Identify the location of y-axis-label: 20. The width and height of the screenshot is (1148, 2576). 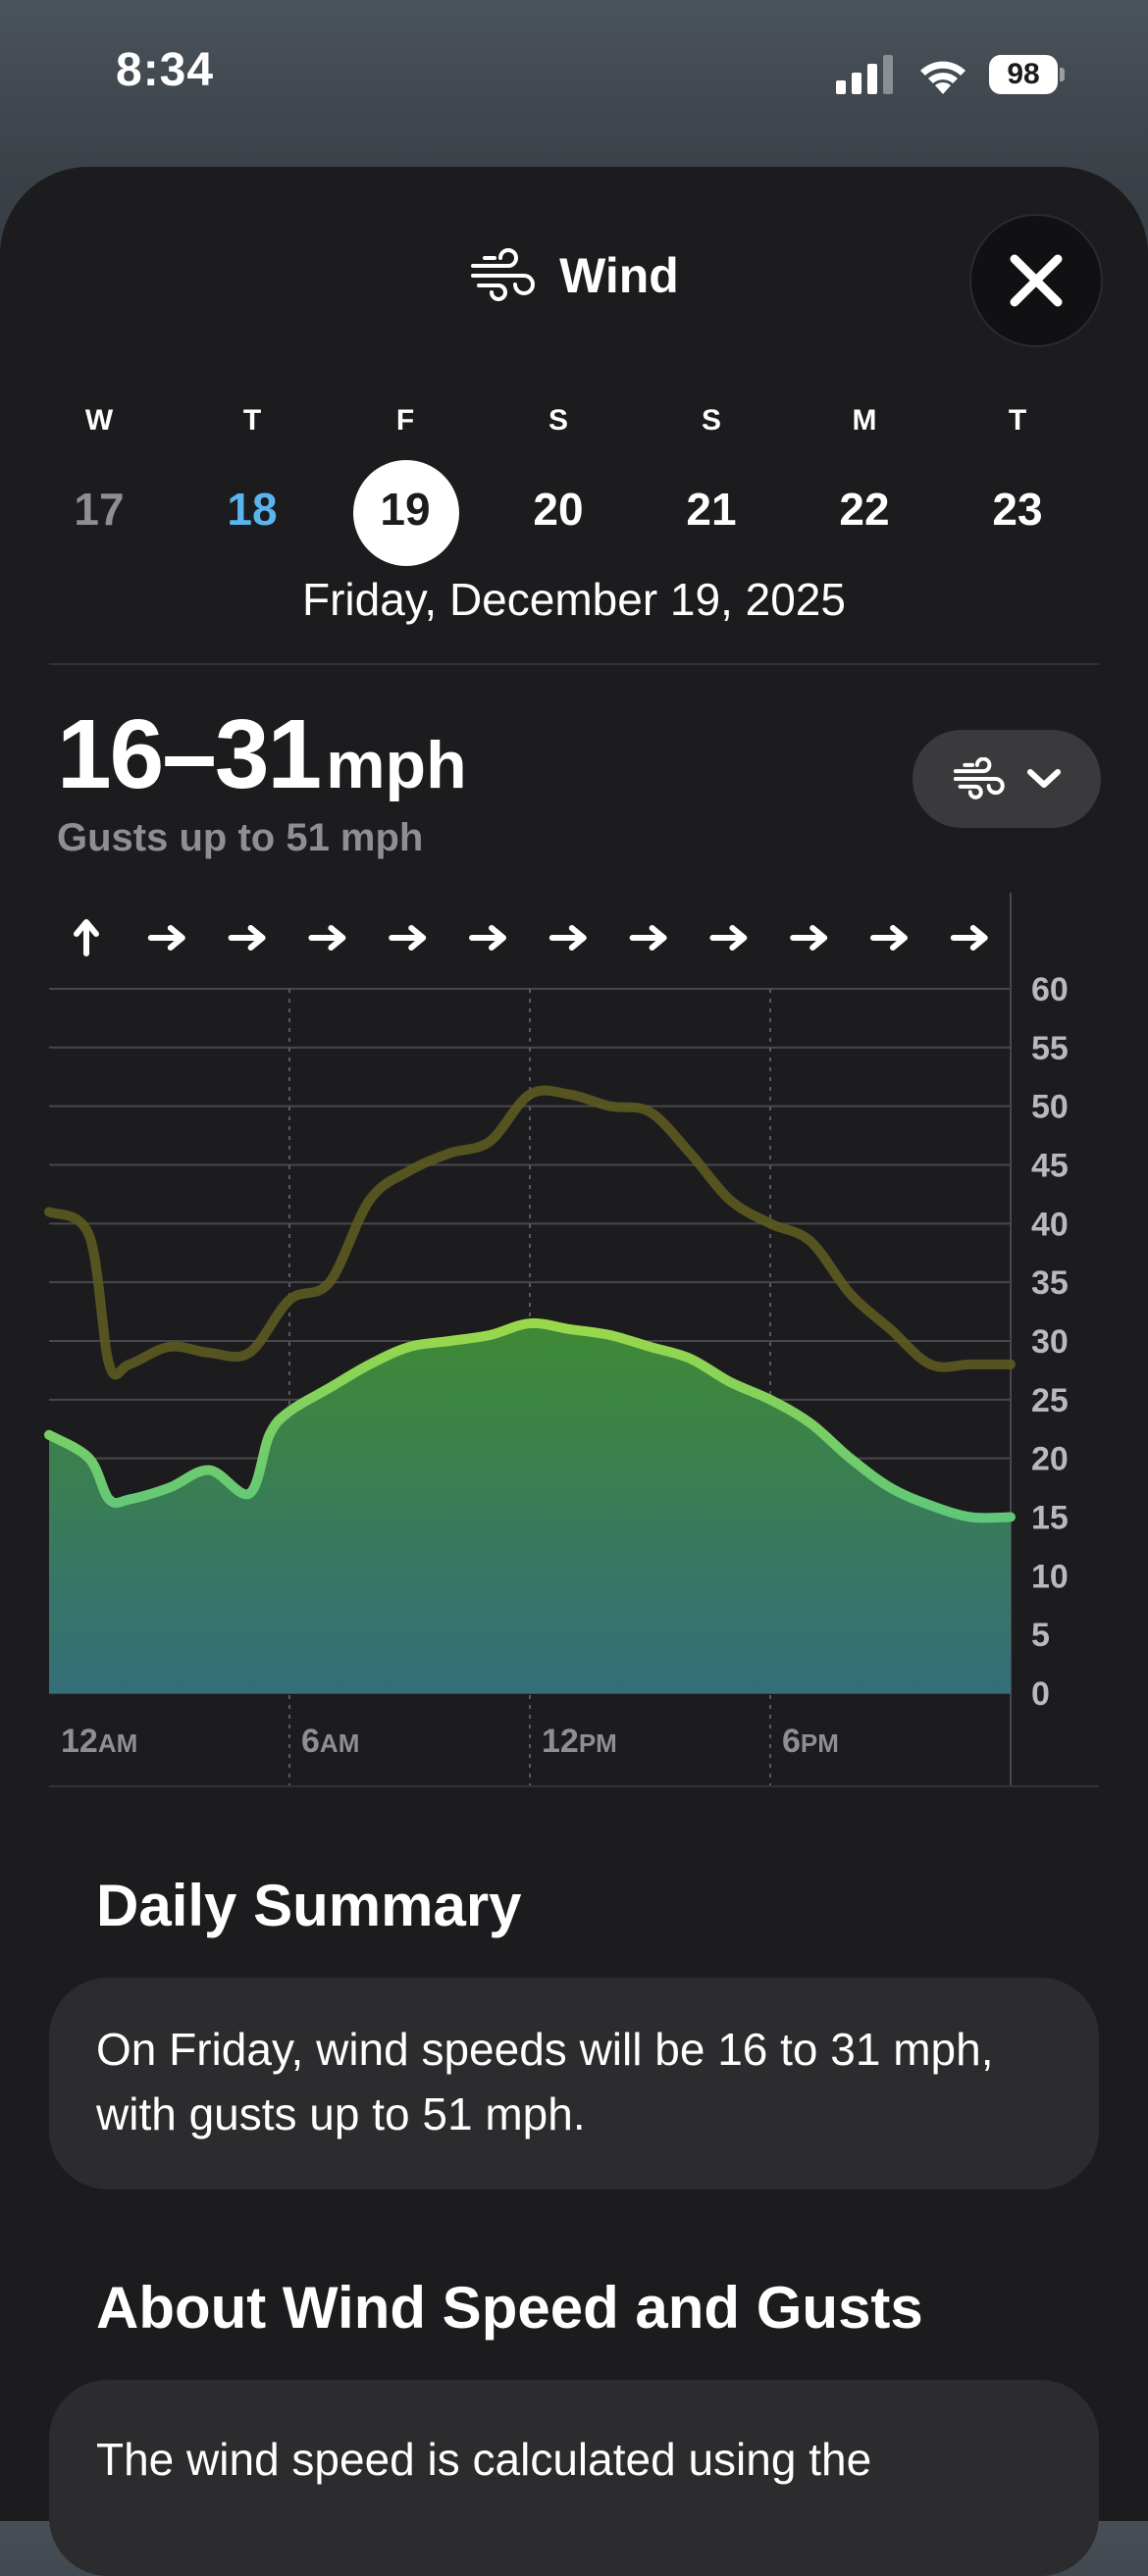
(1050, 1459).